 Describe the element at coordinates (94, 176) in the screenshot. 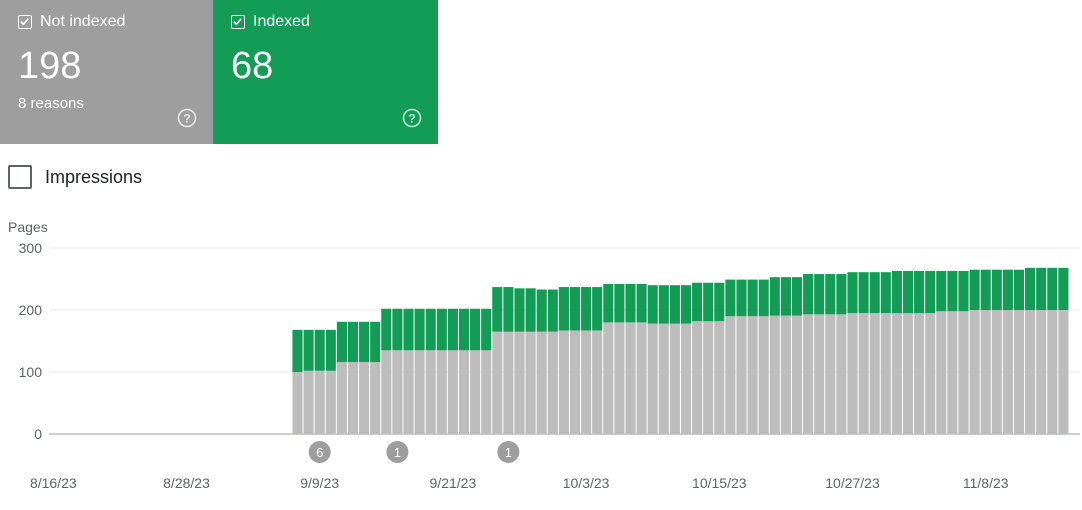

I see `impressions-label: Impressions` at that location.